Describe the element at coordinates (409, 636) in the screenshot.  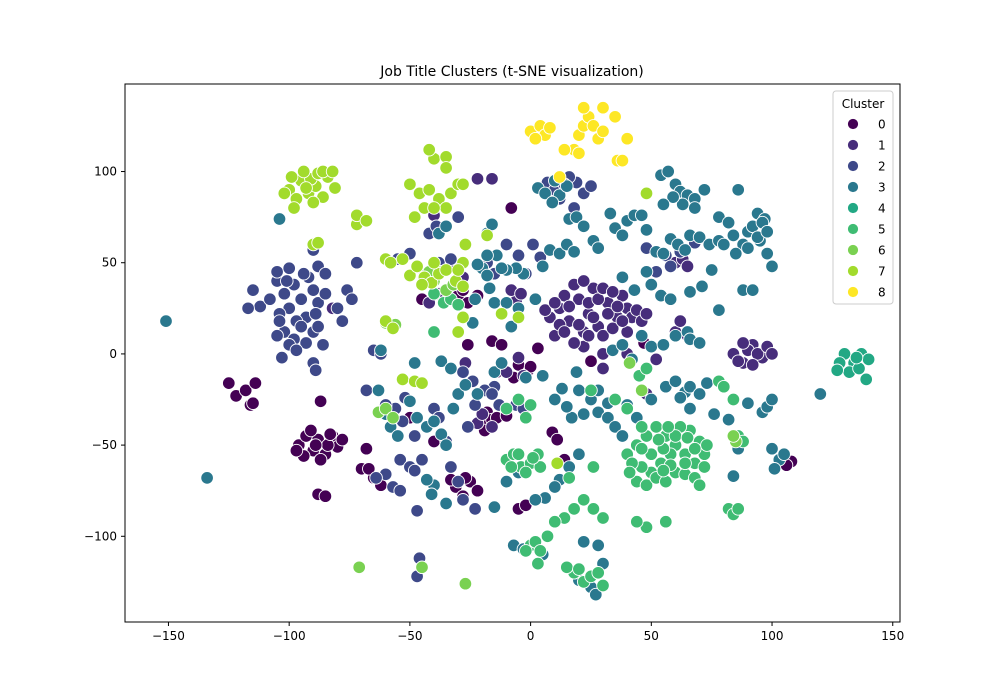
I see `x-tick-label: −50` at that location.